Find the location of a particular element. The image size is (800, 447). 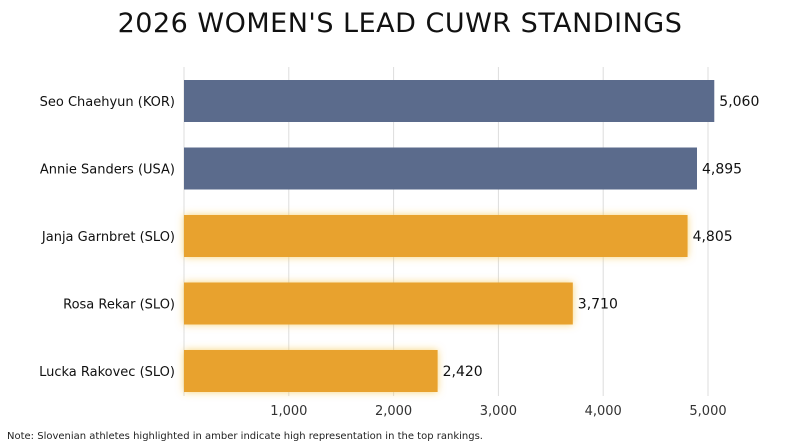

x-tick-label: 5,000 is located at coordinates (707, 411).